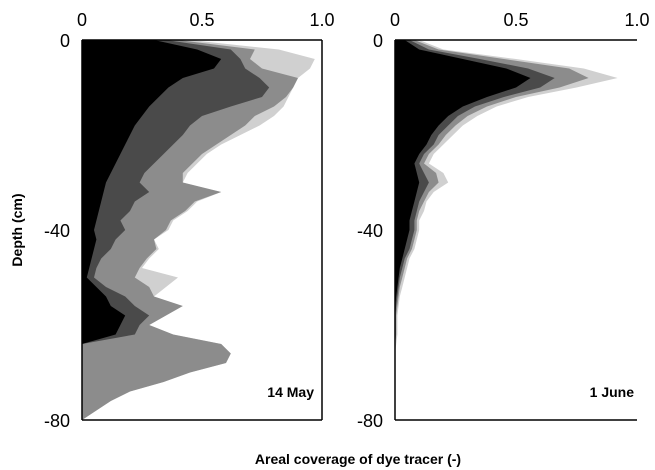  I want to click on y-axis-title: Depth (cm), so click(17, 229).